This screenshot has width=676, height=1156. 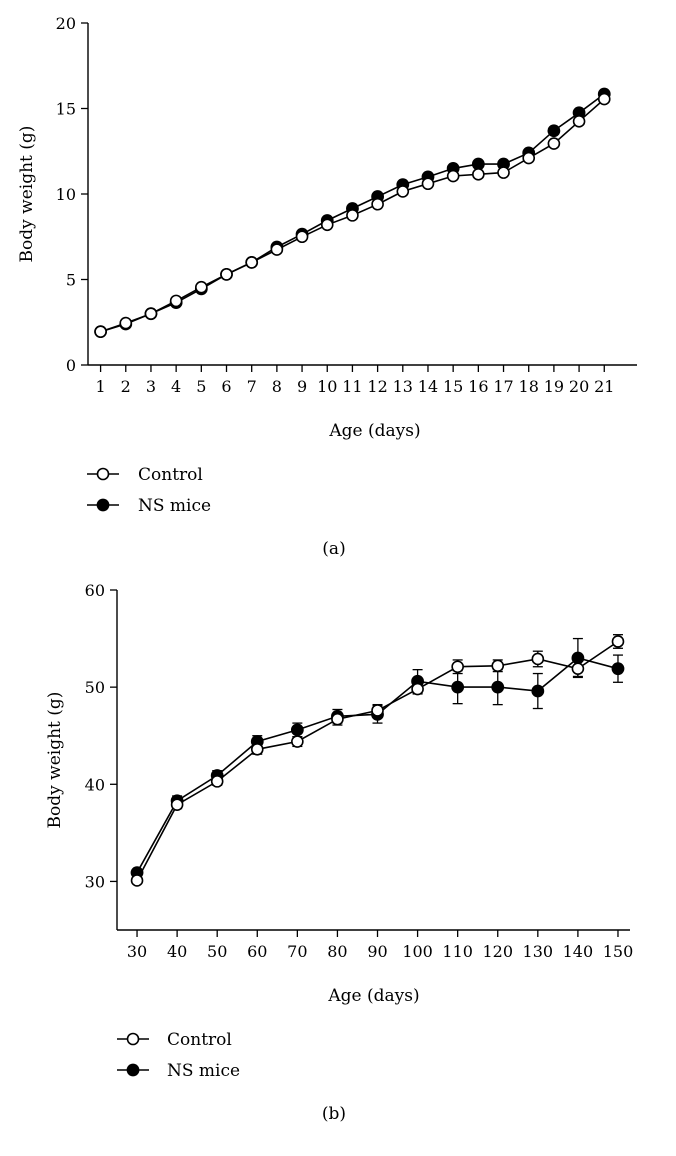 I want to click on legend-marker-ns-mice-a, so click(x=103, y=505).